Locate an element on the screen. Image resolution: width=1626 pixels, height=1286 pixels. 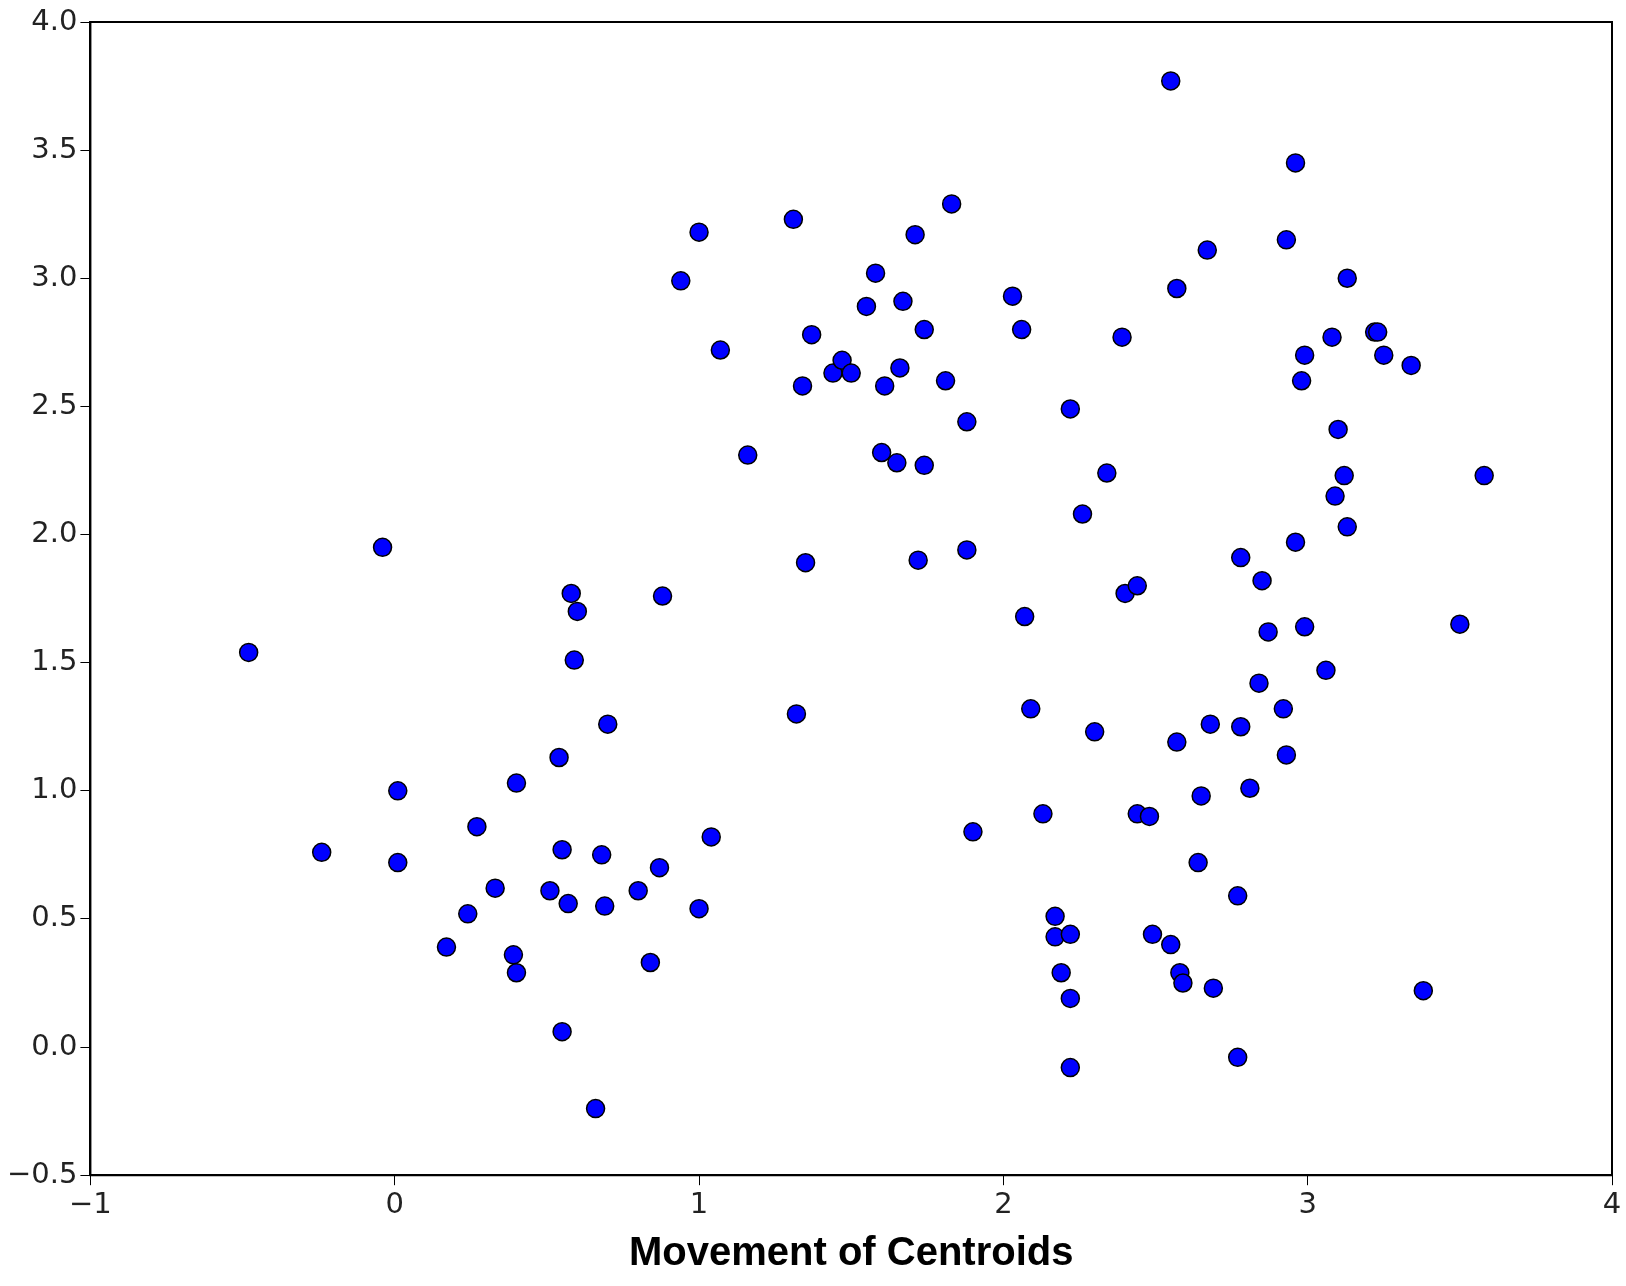
y-tick-label: 1.5 is located at coordinates (54, 660).